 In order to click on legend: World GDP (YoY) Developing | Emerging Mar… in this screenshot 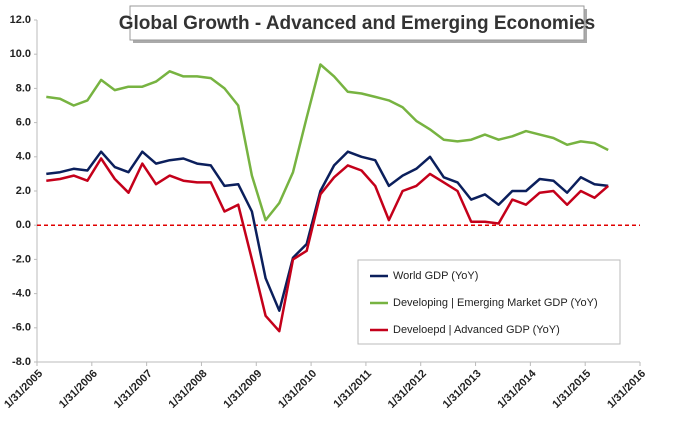, I will do `click(489, 302)`.